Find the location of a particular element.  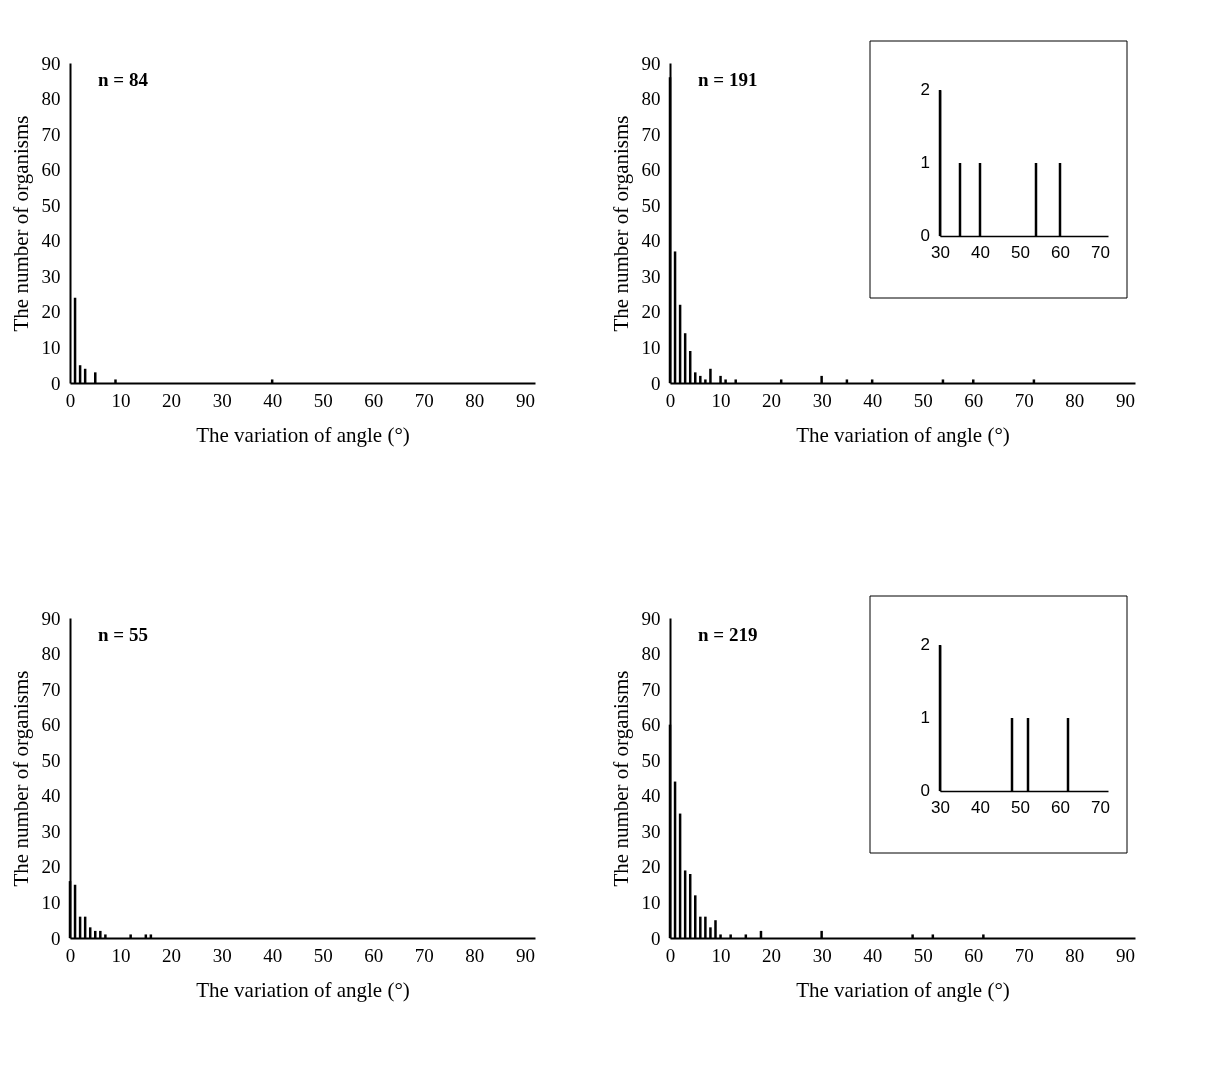

annotation: n = 219 is located at coordinates (728, 634).